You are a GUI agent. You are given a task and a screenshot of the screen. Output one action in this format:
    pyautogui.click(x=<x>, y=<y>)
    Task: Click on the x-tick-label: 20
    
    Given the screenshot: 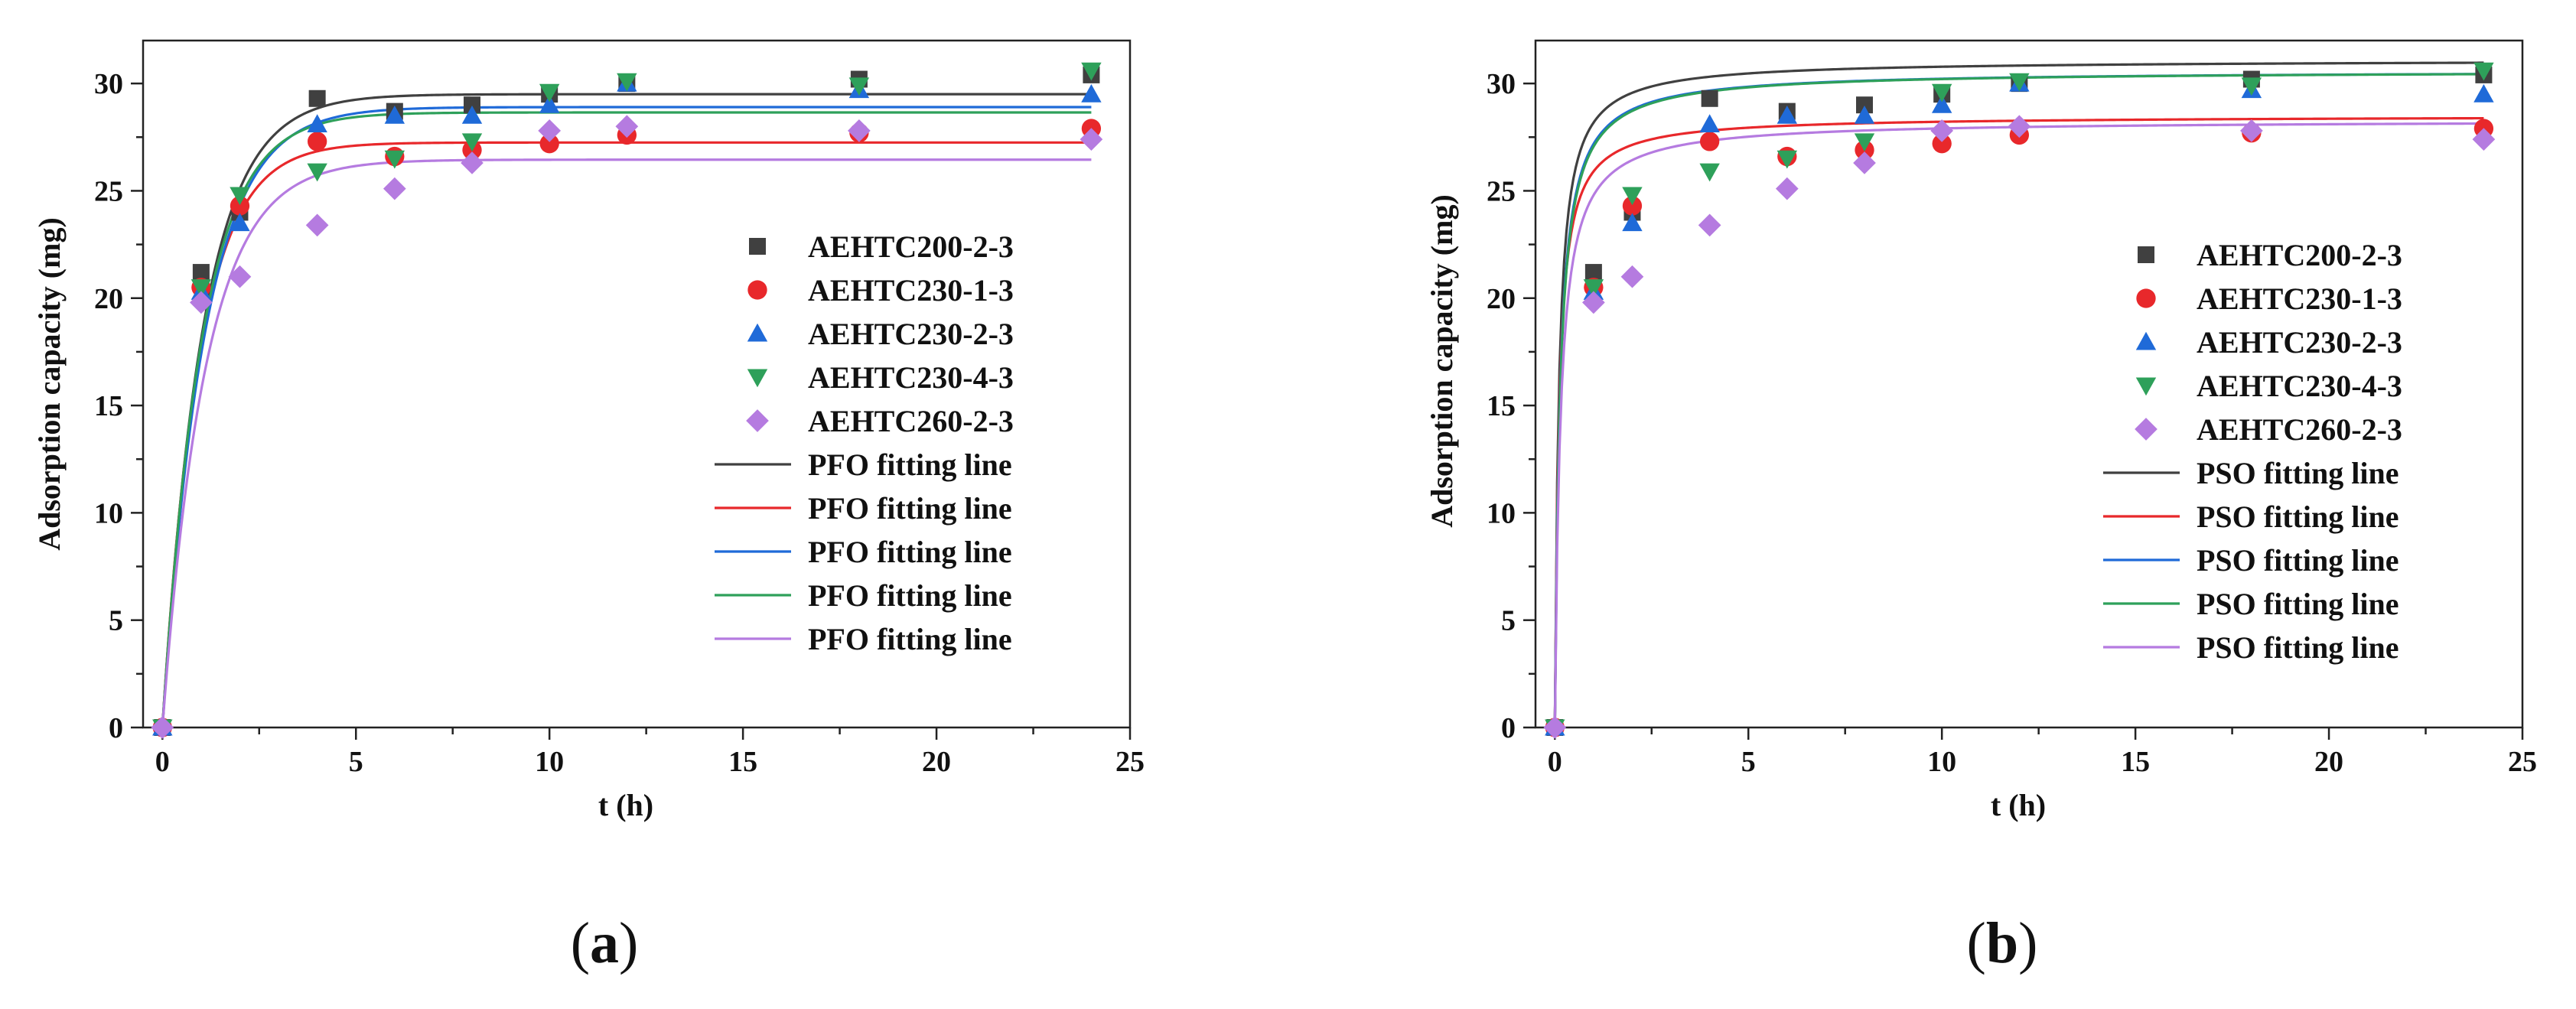 What is the action you would take?
    pyautogui.click(x=2329, y=762)
    